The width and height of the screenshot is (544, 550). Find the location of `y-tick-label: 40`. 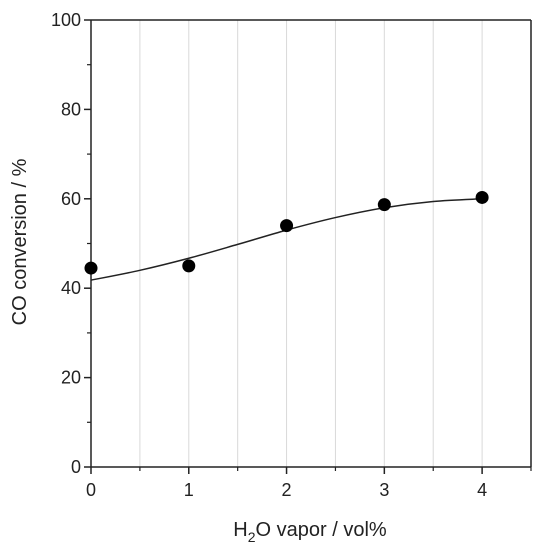

y-tick-label: 40 is located at coordinates (71, 288).